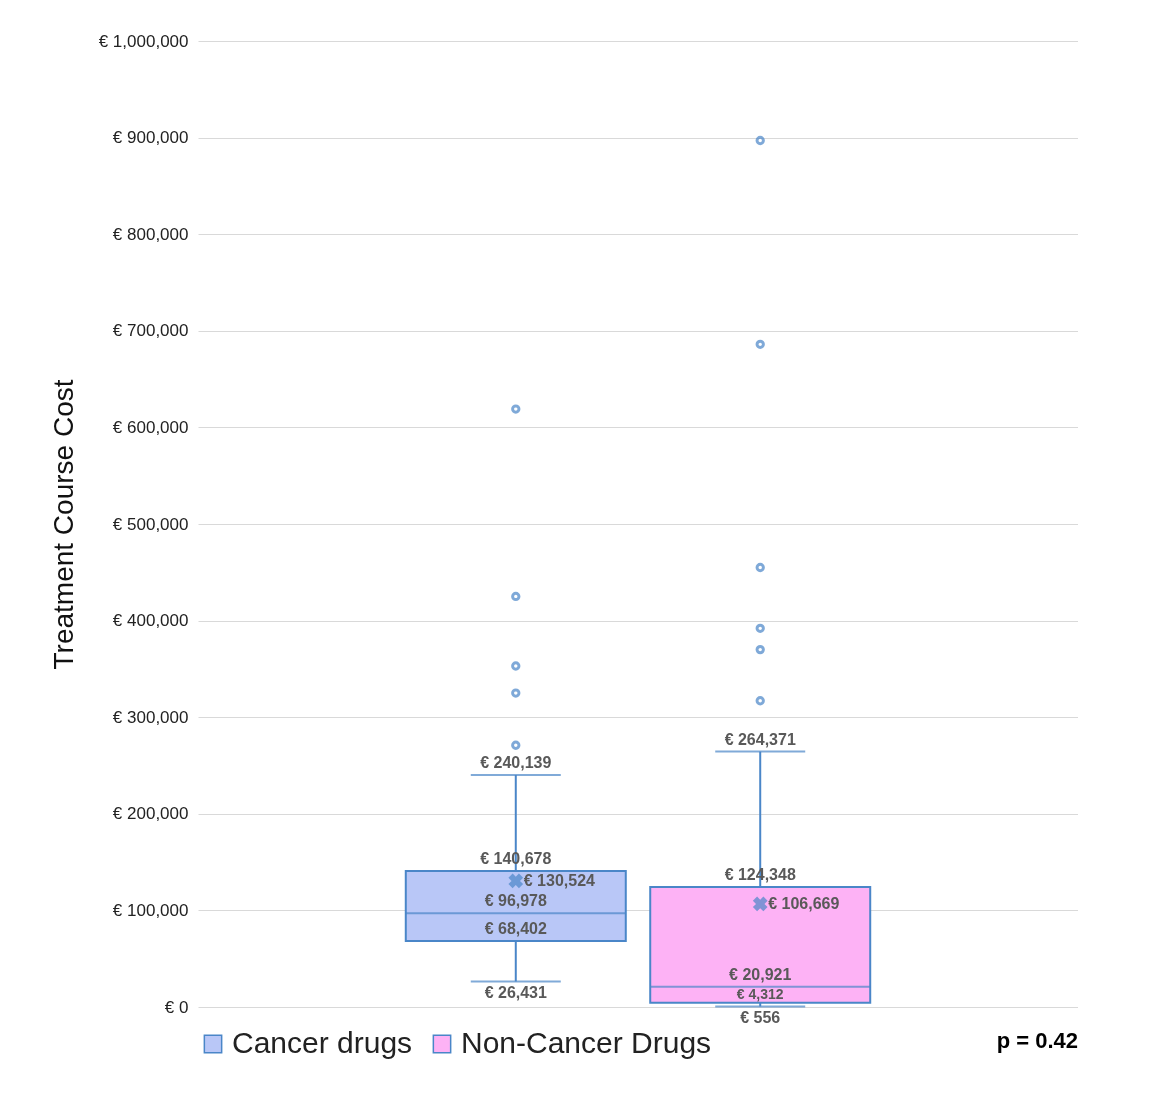 The height and width of the screenshot is (1097, 1173). Describe the element at coordinates (760, 739) in the screenshot. I see `annotation: € 264,371` at that location.